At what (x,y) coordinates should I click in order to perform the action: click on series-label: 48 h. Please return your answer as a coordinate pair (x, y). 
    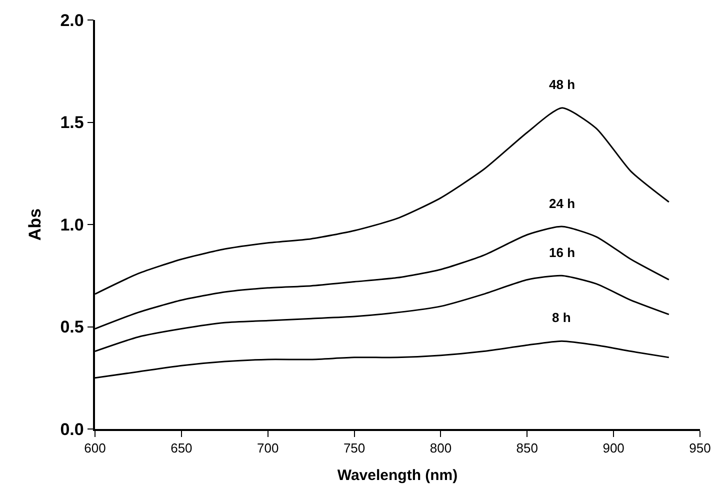
    Looking at the image, I should click on (562, 84).